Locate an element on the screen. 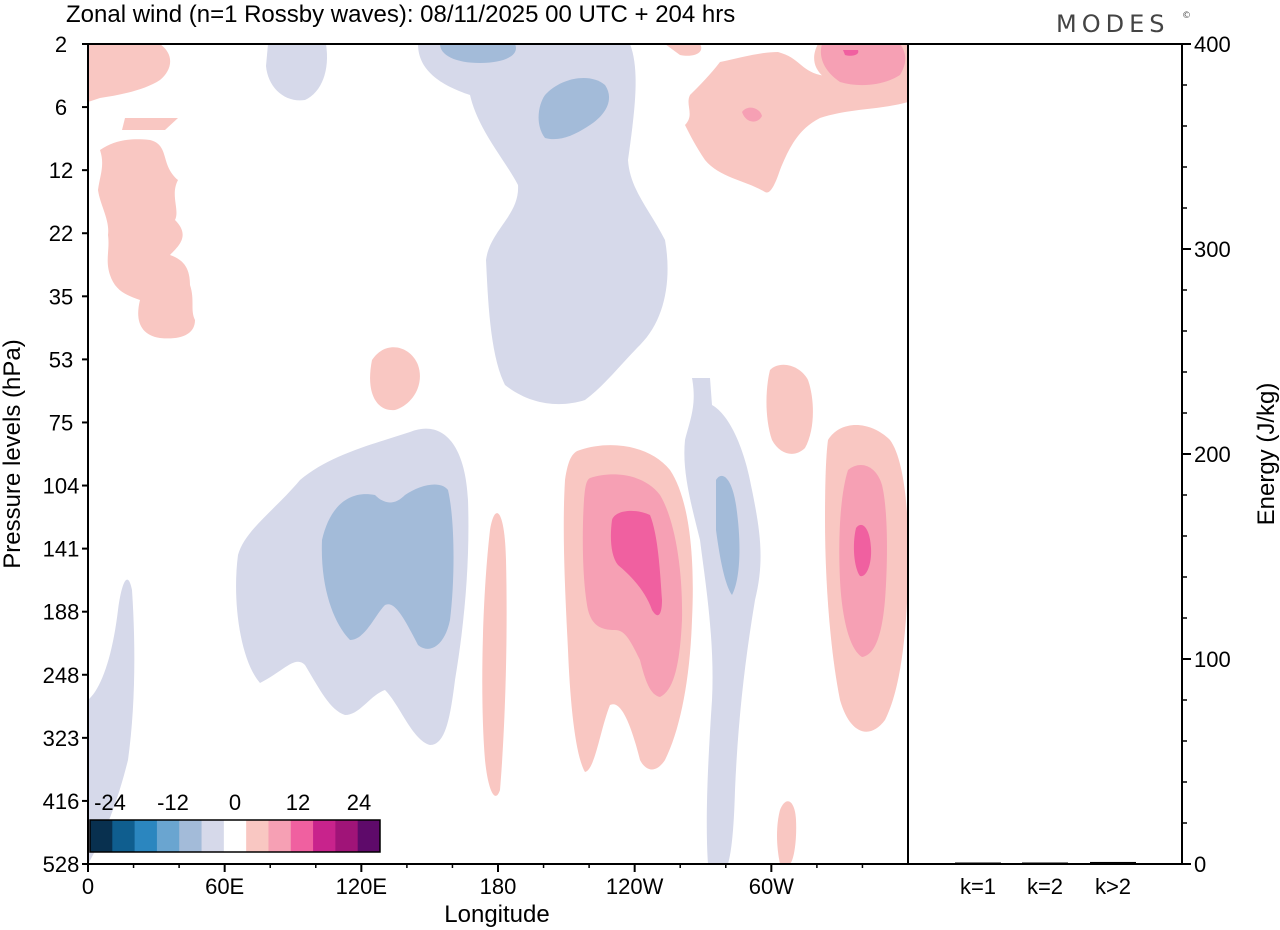 Image resolution: width=1280 pixels, height=930 pixels. colorbar-frame is located at coordinates (235, 836).